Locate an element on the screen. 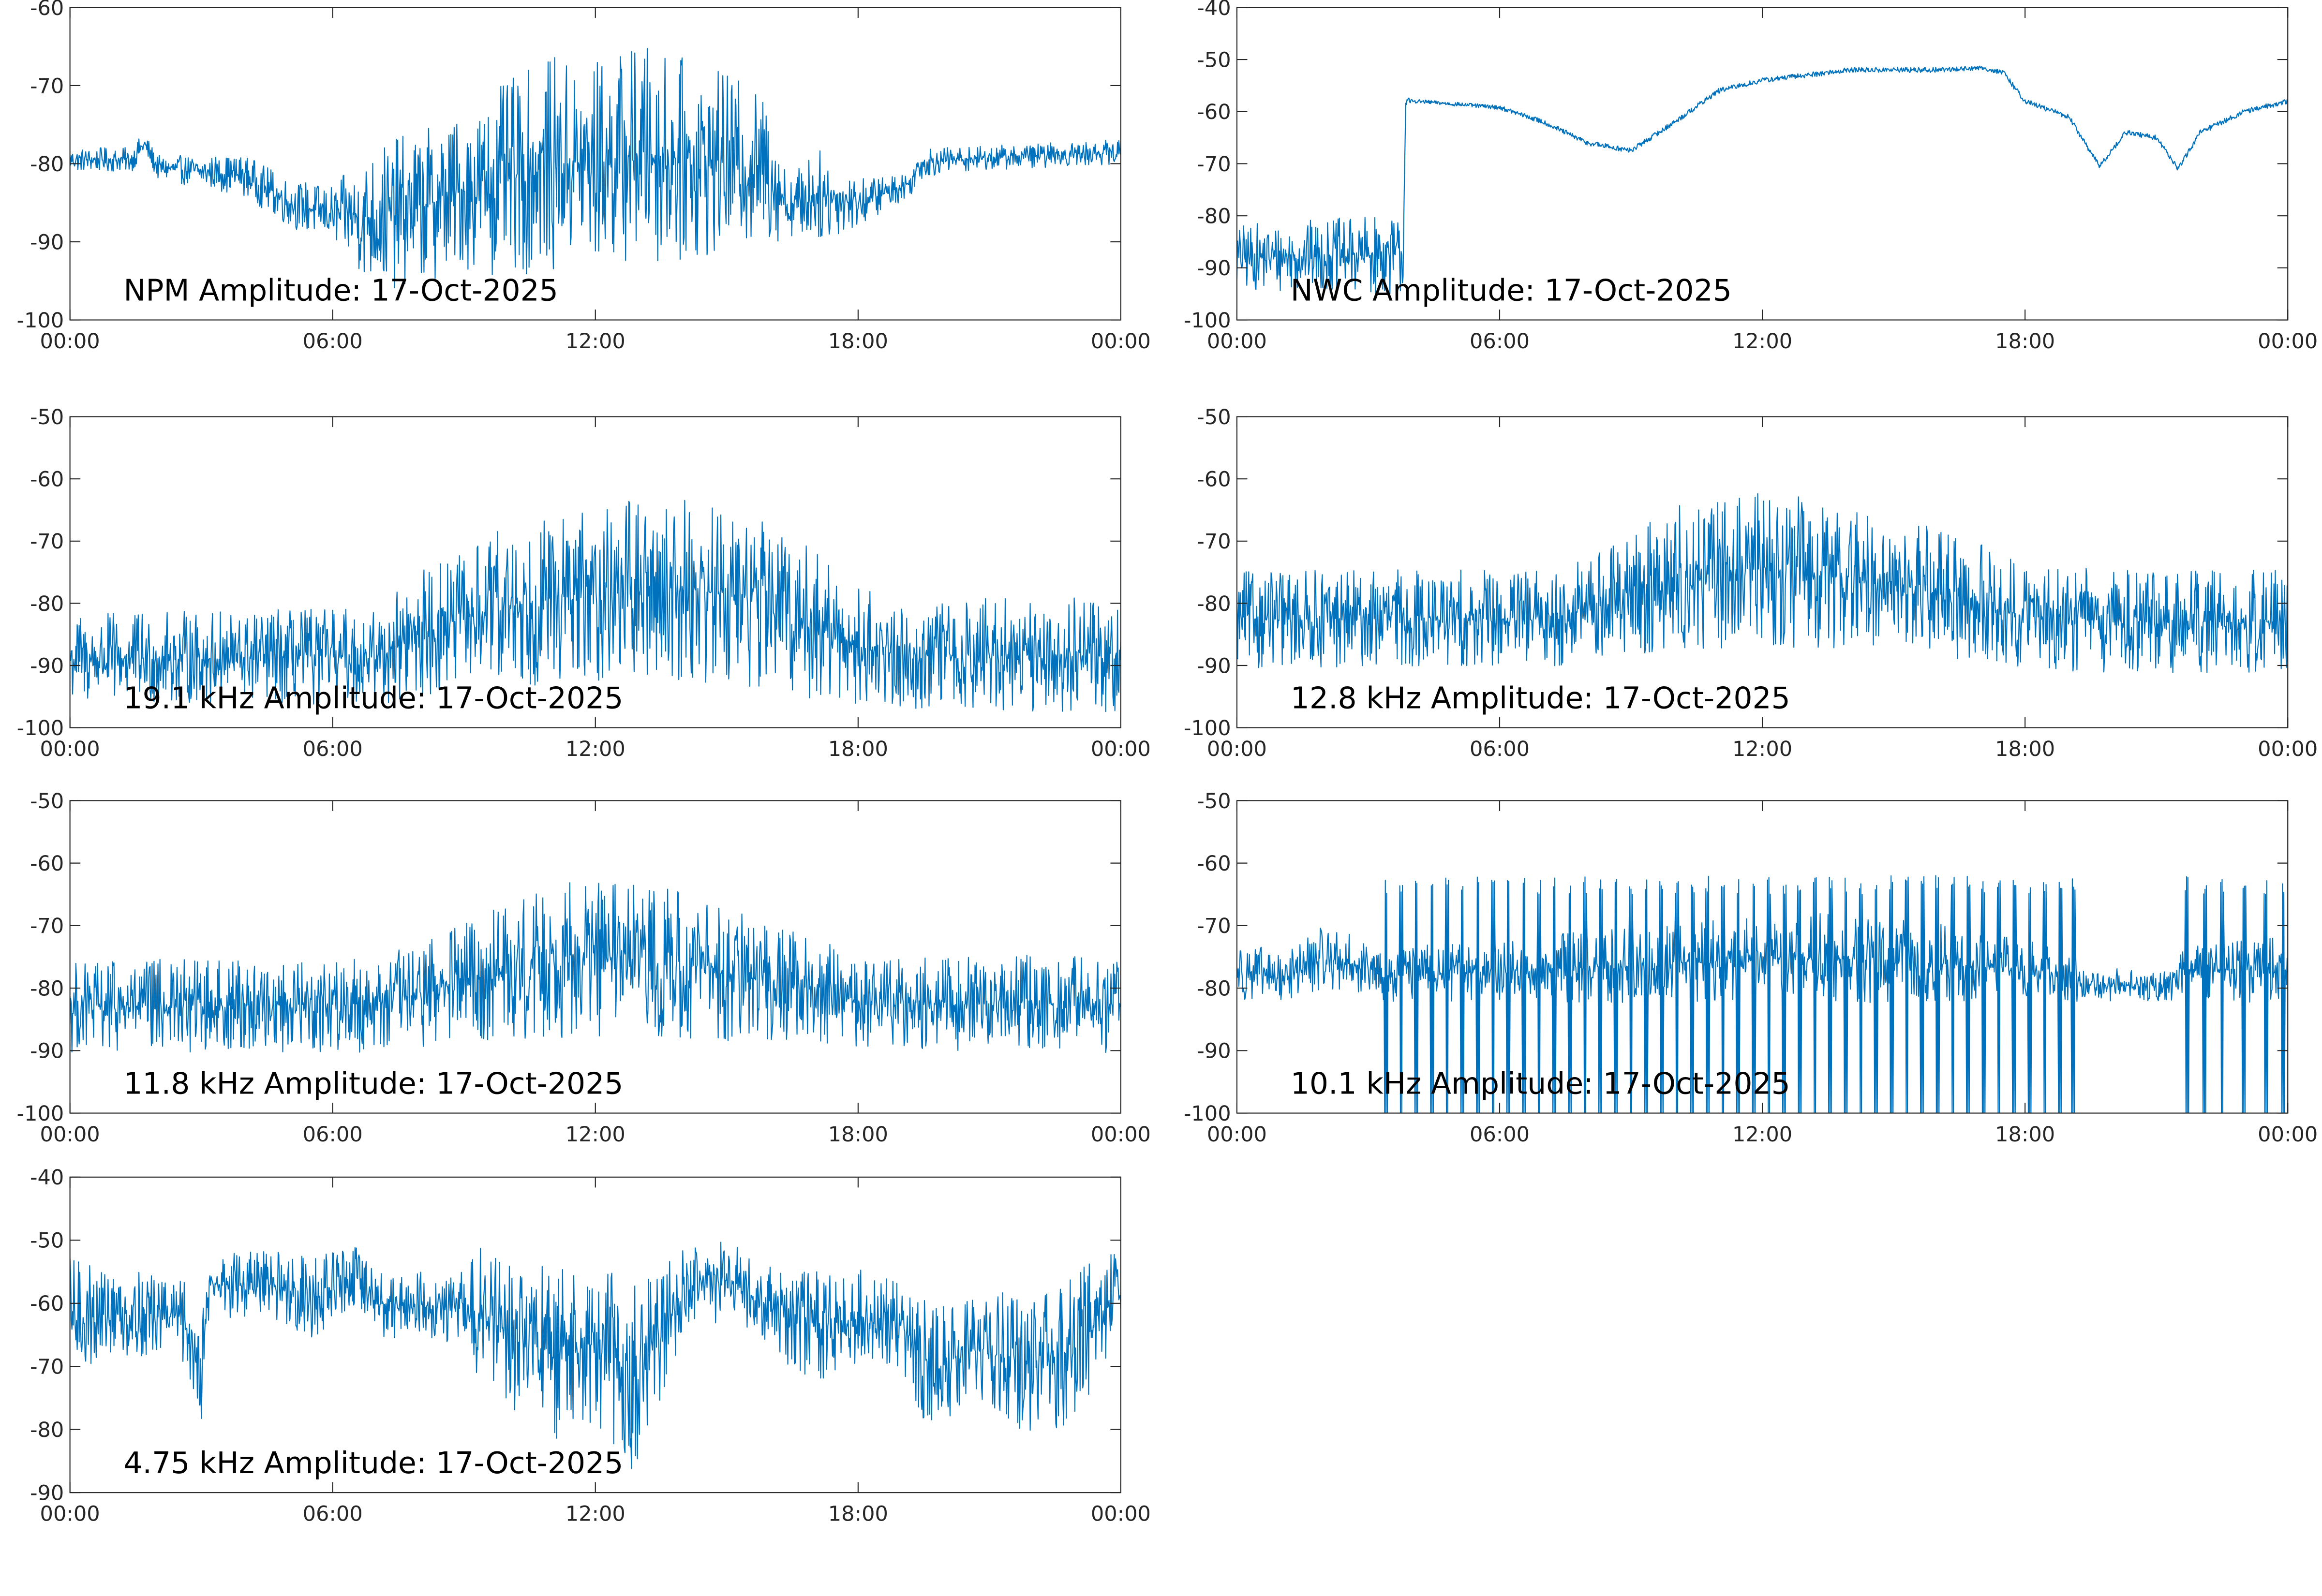  chart-title: NWC Amplitude: 17-Oct-2025 is located at coordinates (1511, 290).